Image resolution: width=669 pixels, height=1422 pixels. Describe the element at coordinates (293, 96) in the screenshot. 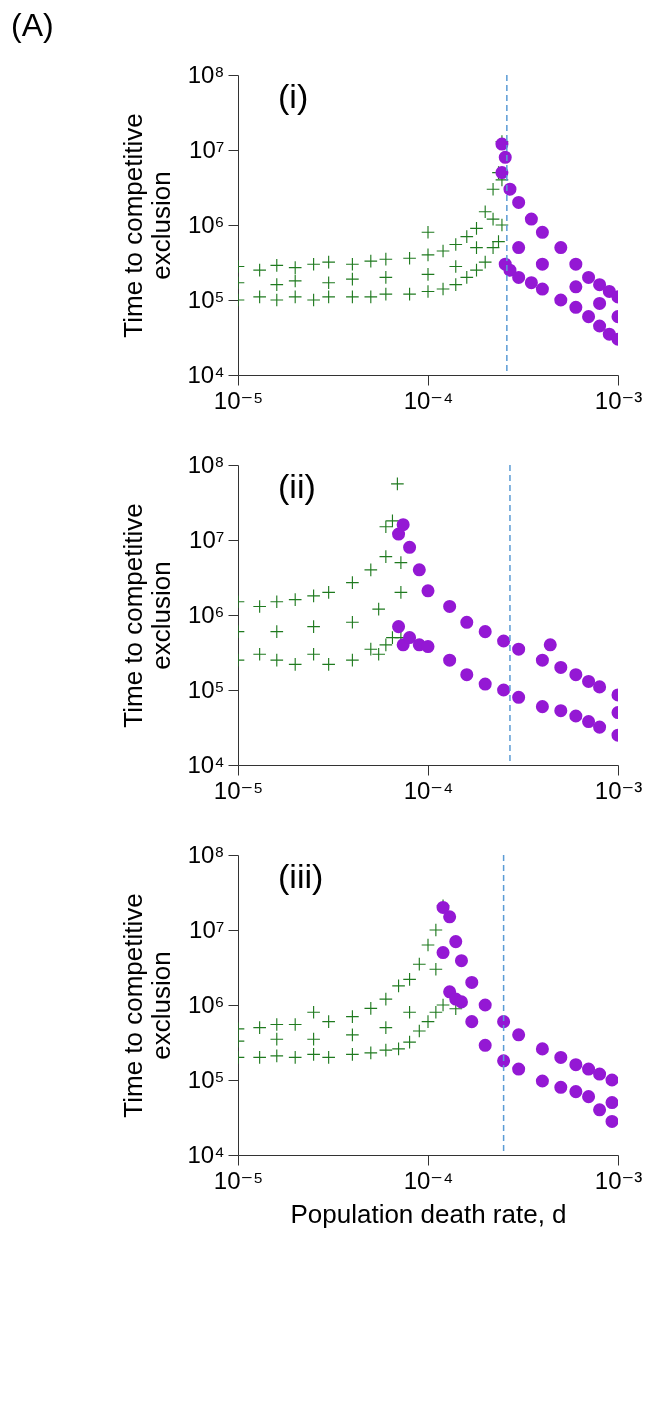

I see `annotation: (i)` at that location.